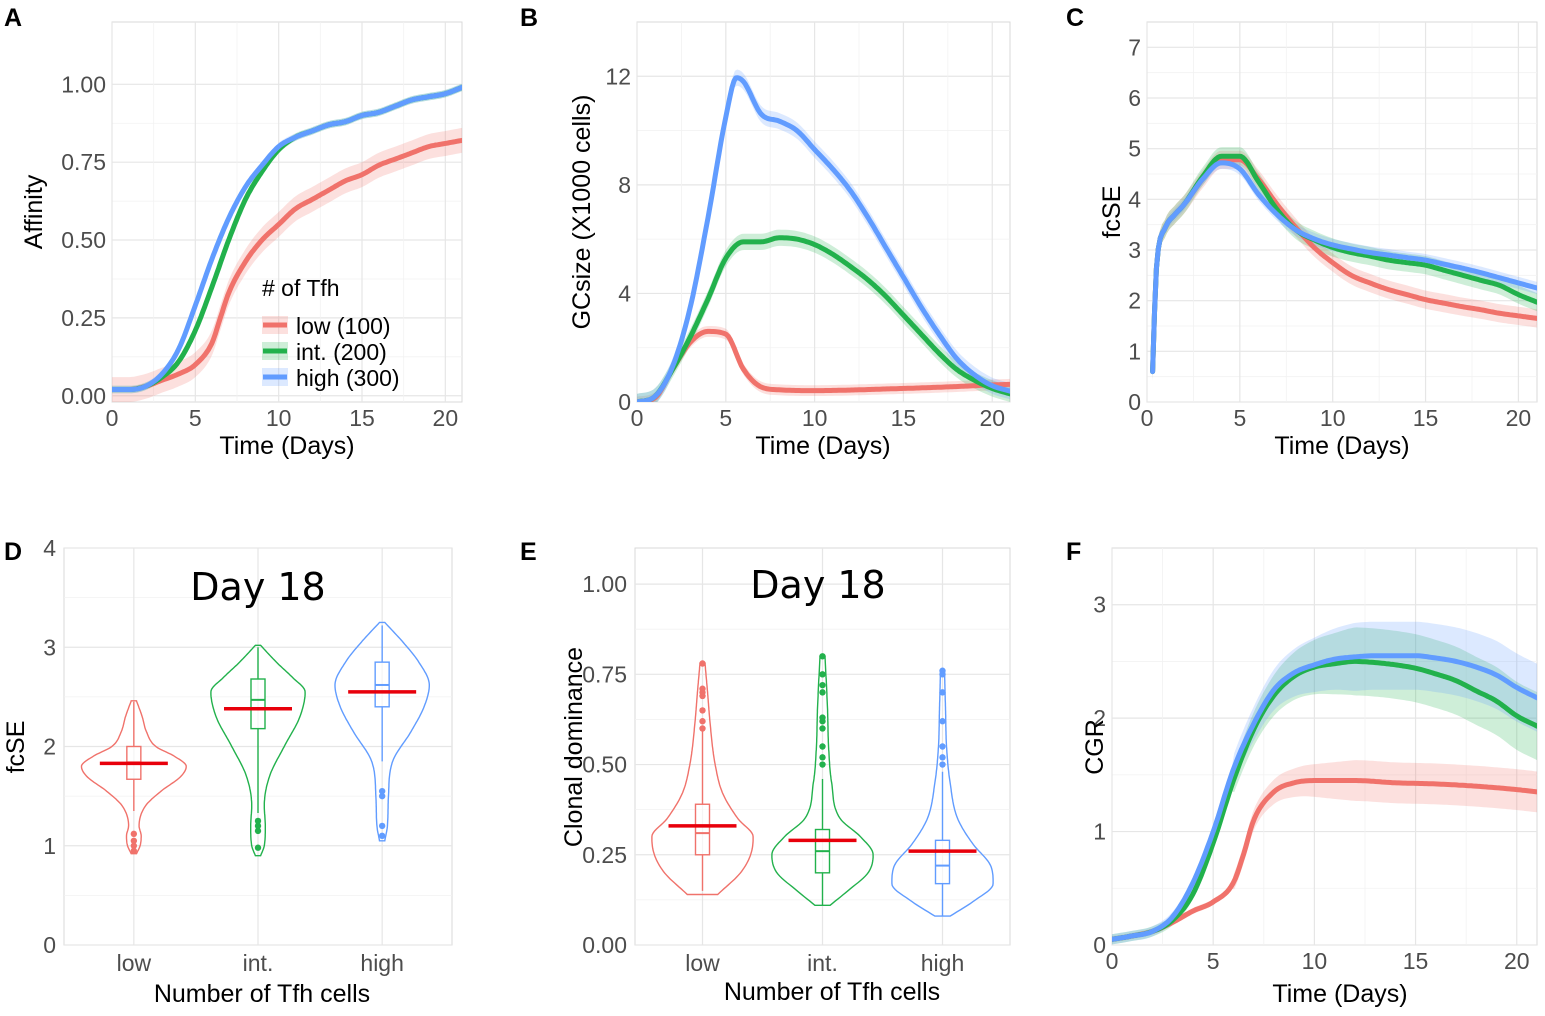  I want to click on y-tick-label: 0.75, so click(604, 674).